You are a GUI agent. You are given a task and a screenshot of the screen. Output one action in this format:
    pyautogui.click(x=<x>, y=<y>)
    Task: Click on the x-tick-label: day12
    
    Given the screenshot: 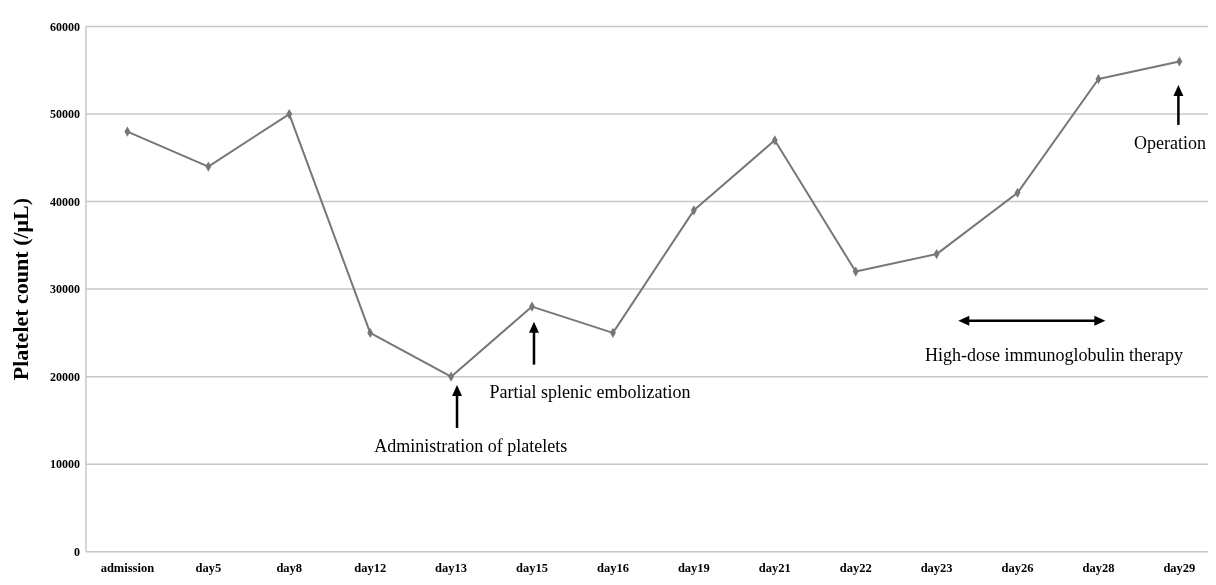 What is the action you would take?
    pyautogui.click(x=370, y=567)
    